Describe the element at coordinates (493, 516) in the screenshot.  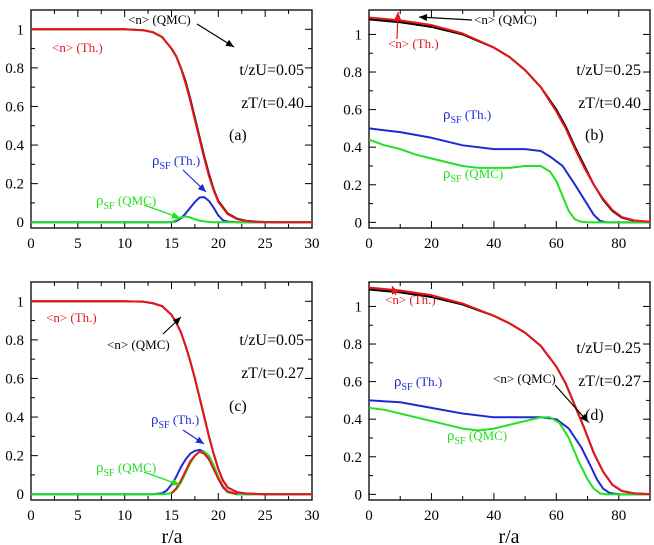
I see `x-tick-label: 40` at that location.